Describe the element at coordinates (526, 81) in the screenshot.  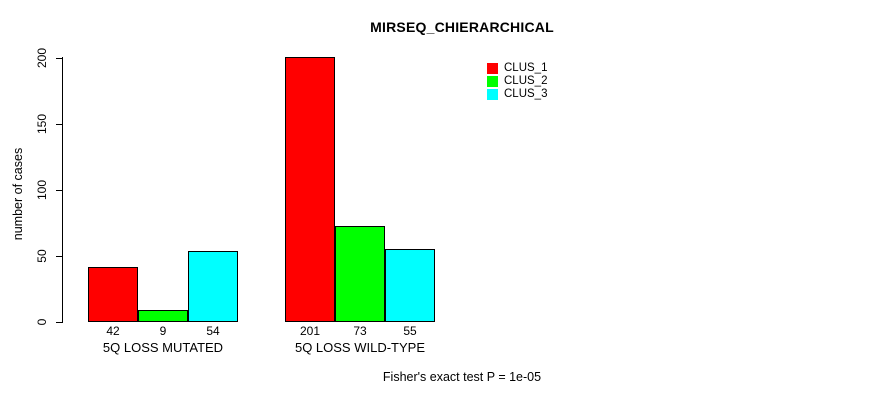
I see `legend-label: CLUS_2` at that location.